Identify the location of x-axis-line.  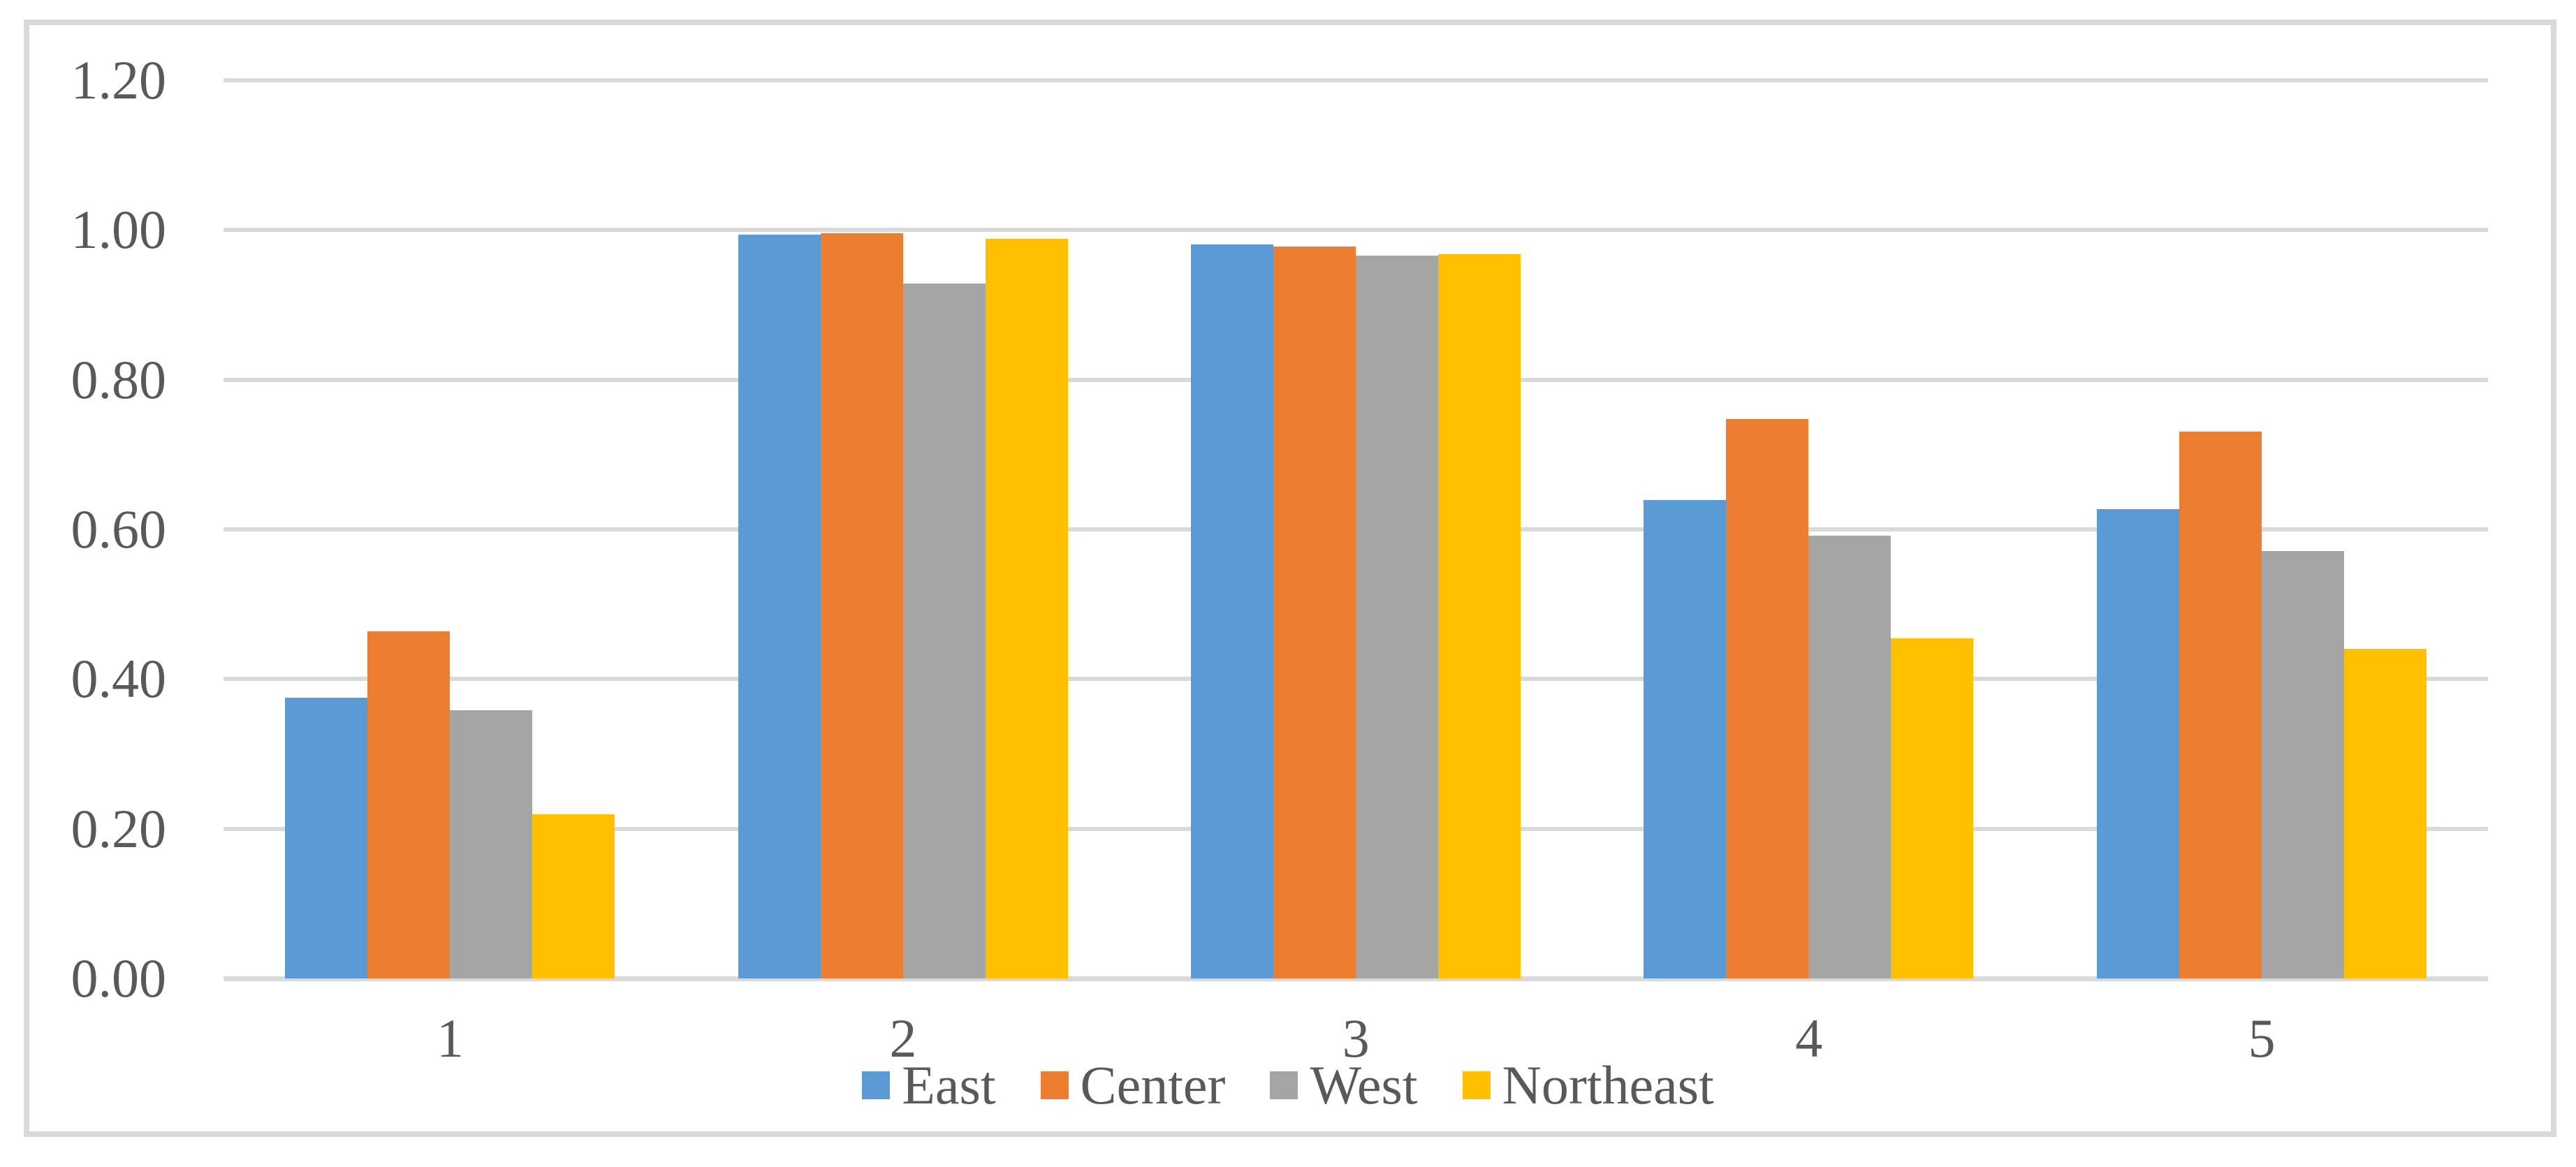
(1356, 978).